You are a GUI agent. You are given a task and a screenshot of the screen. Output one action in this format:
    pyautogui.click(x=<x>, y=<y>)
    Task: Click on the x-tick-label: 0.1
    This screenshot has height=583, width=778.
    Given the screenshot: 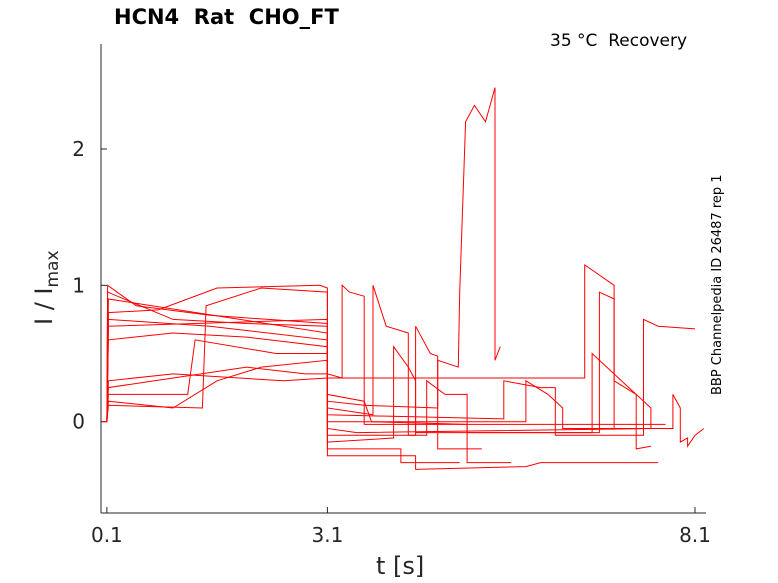 What is the action you would take?
    pyautogui.click(x=107, y=535)
    